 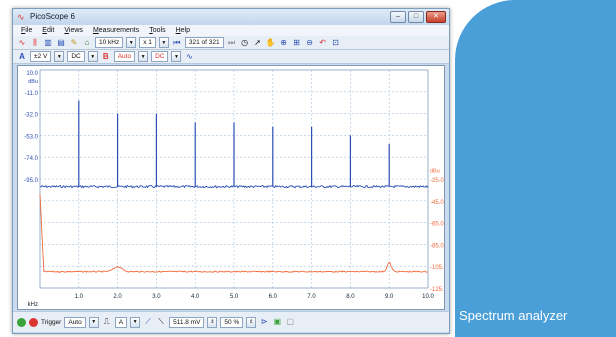 What do you see at coordinates (143, 56) in the screenshot?
I see `channel-b-range-dropdown-icon: ▼` at bounding box center [143, 56].